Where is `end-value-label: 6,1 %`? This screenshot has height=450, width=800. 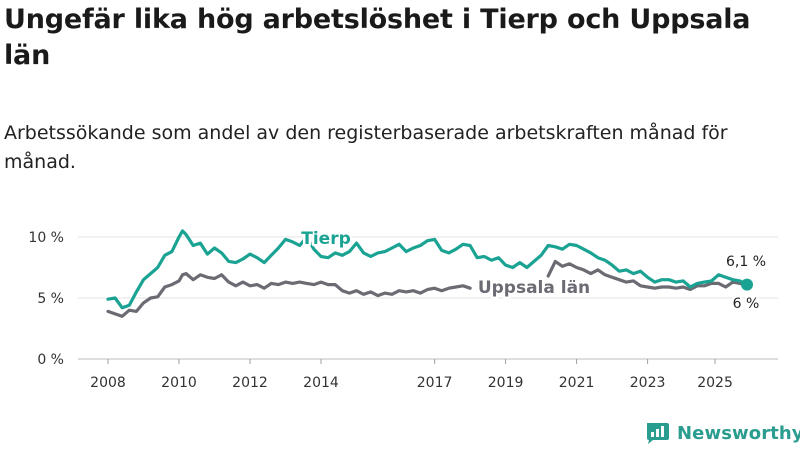
end-value-label: 6,1 % is located at coordinates (746, 262).